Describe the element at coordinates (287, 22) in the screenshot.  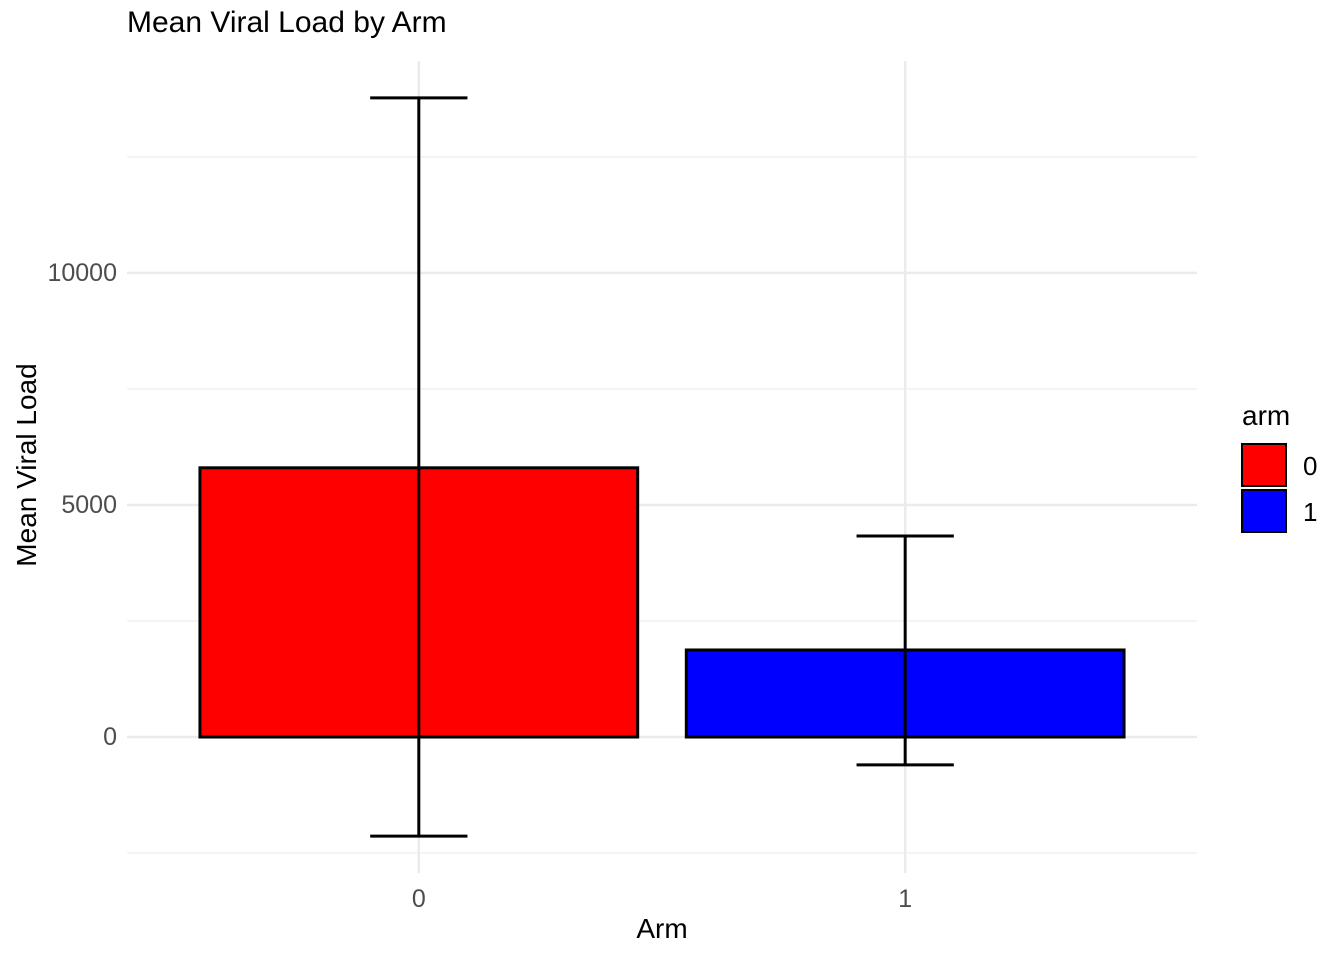
I see `chart-title: Mean Viral Load by Arm` at that location.